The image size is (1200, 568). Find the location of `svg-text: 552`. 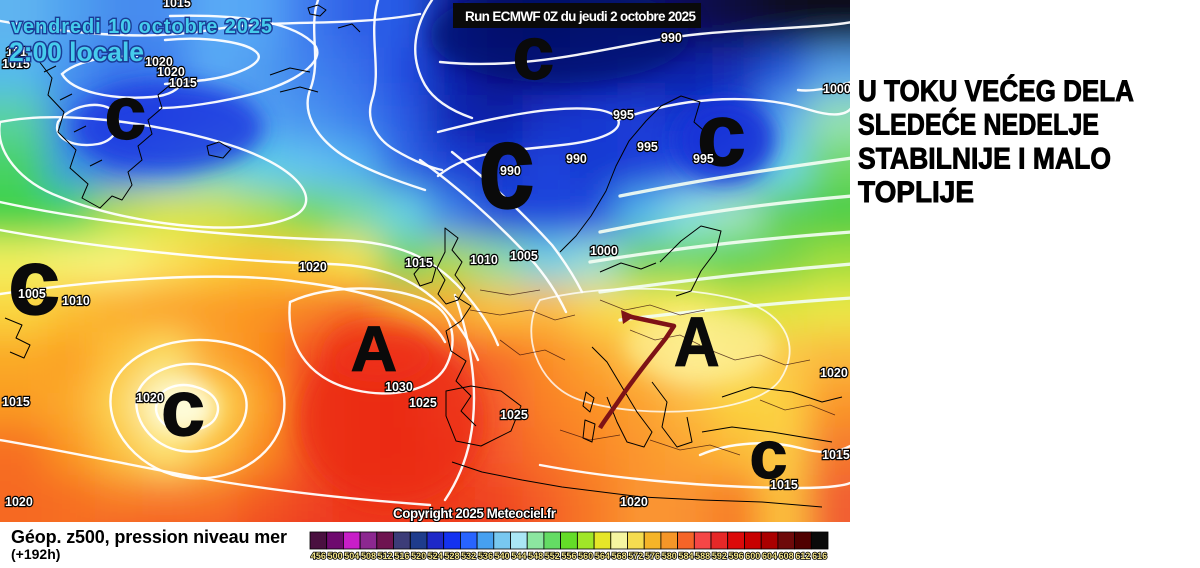

svg-text: 552 is located at coordinates (552, 556).